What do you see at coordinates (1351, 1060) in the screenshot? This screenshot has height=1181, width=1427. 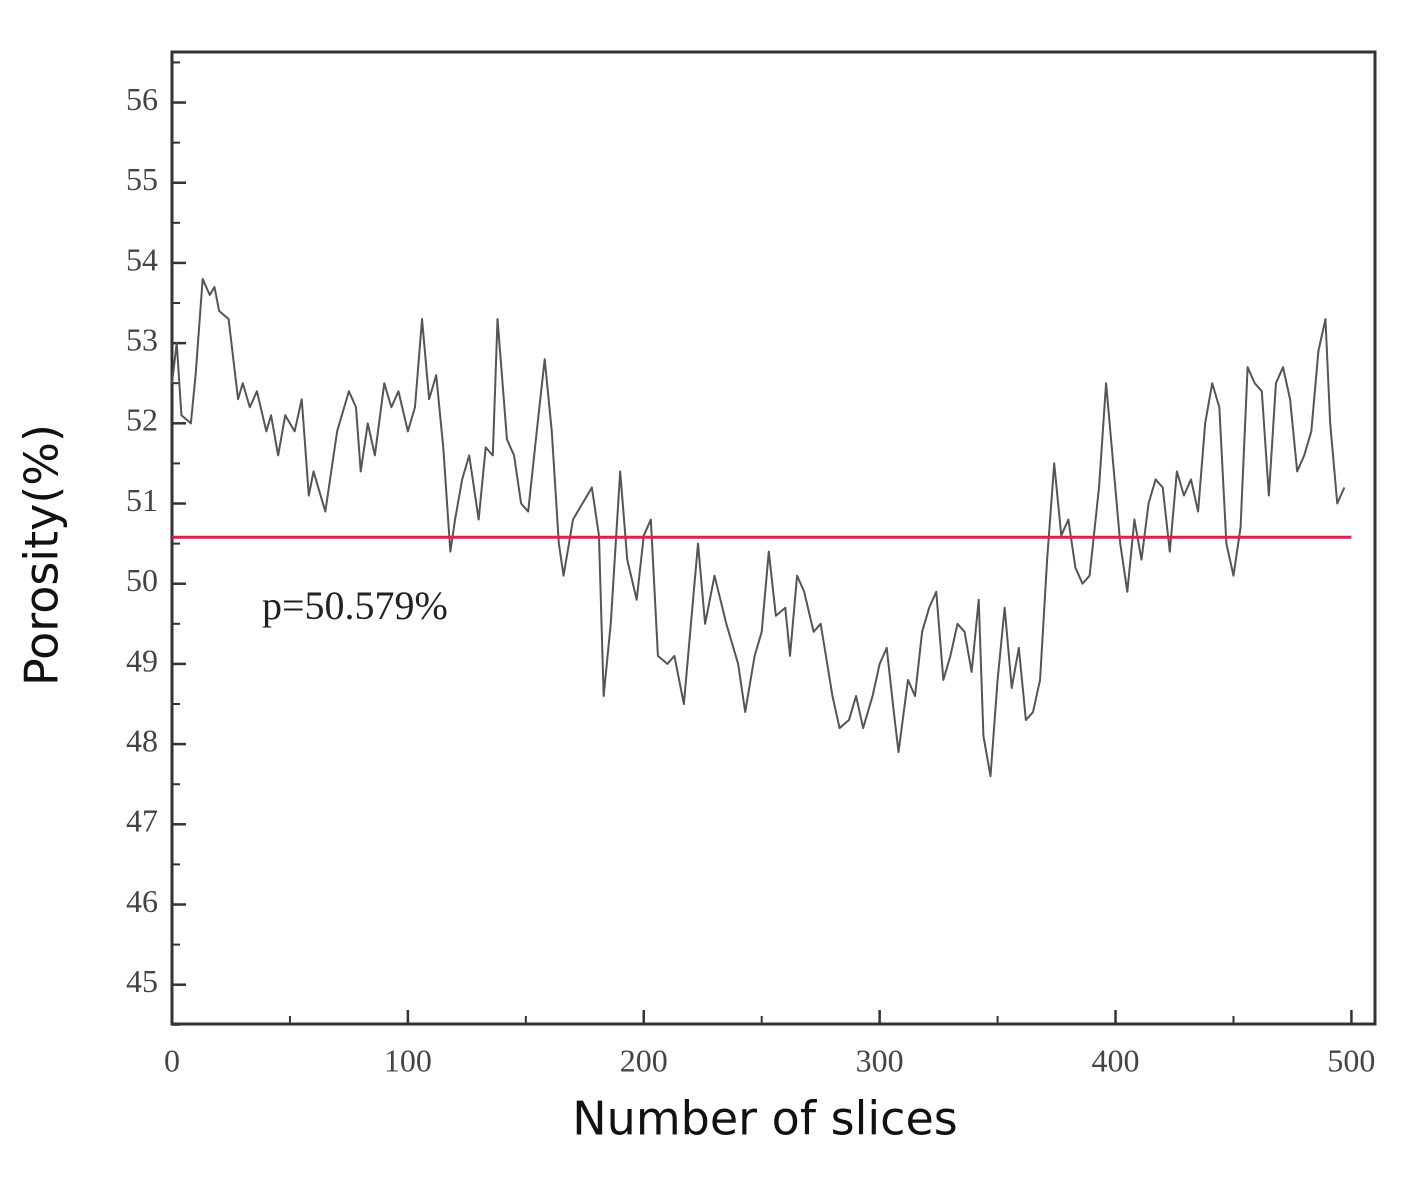 I see `x-tick-label: 500` at bounding box center [1351, 1060].